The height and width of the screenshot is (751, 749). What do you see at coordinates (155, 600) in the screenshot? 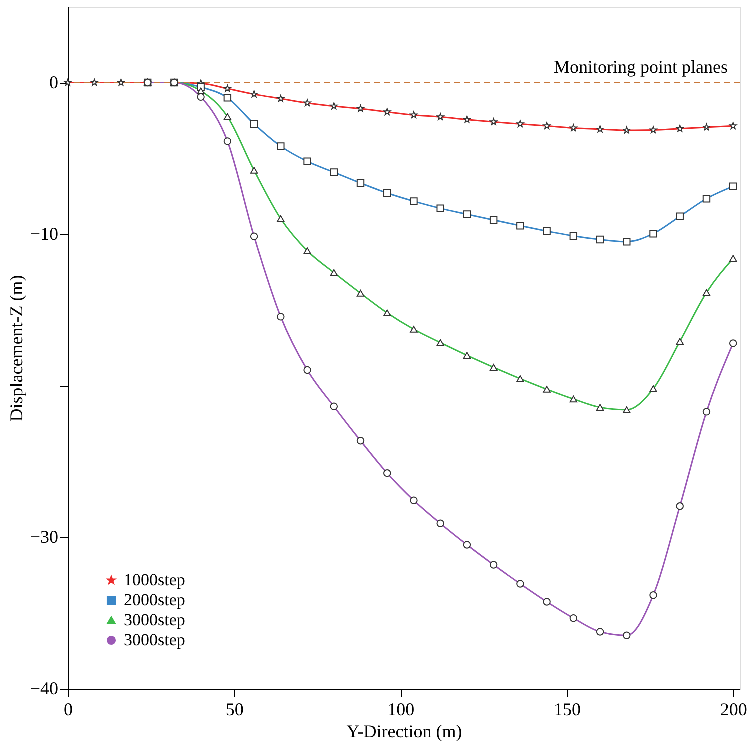
I see `legend-label: 2000step` at bounding box center [155, 600].